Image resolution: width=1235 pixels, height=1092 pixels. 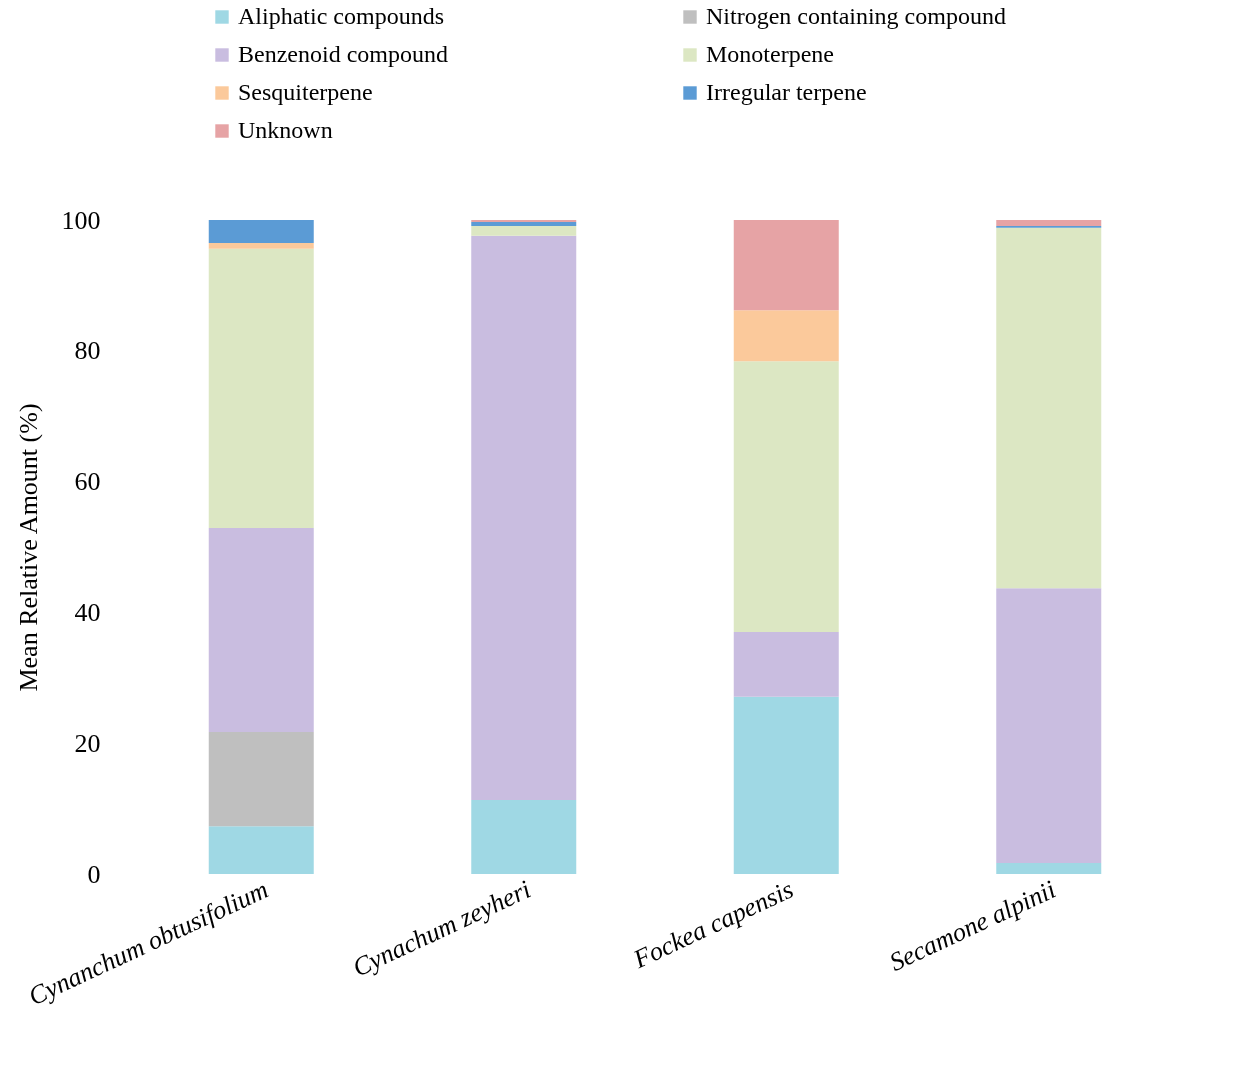 What do you see at coordinates (87, 612) in the screenshot?
I see `y-tick-label: 40` at bounding box center [87, 612].